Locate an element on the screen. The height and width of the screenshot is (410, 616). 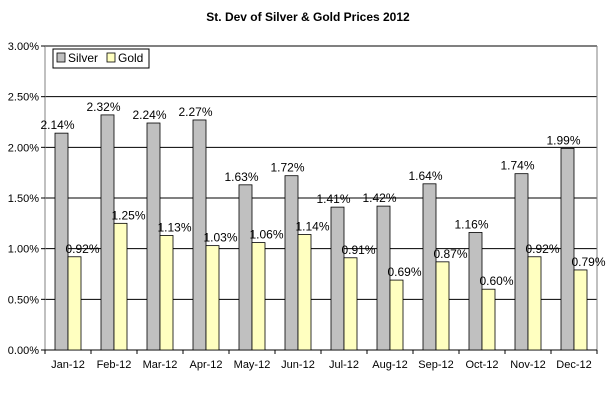
silver-data-label: 2.14% is located at coordinates (57, 125).